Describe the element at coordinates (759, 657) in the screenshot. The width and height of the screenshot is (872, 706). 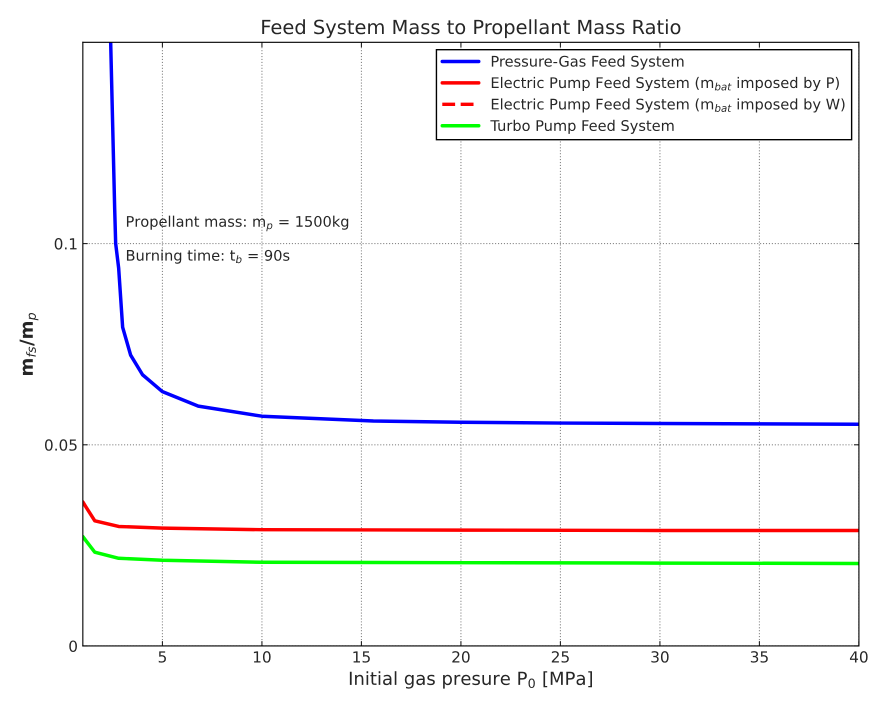
I see `x-tick-label: 35` at that location.